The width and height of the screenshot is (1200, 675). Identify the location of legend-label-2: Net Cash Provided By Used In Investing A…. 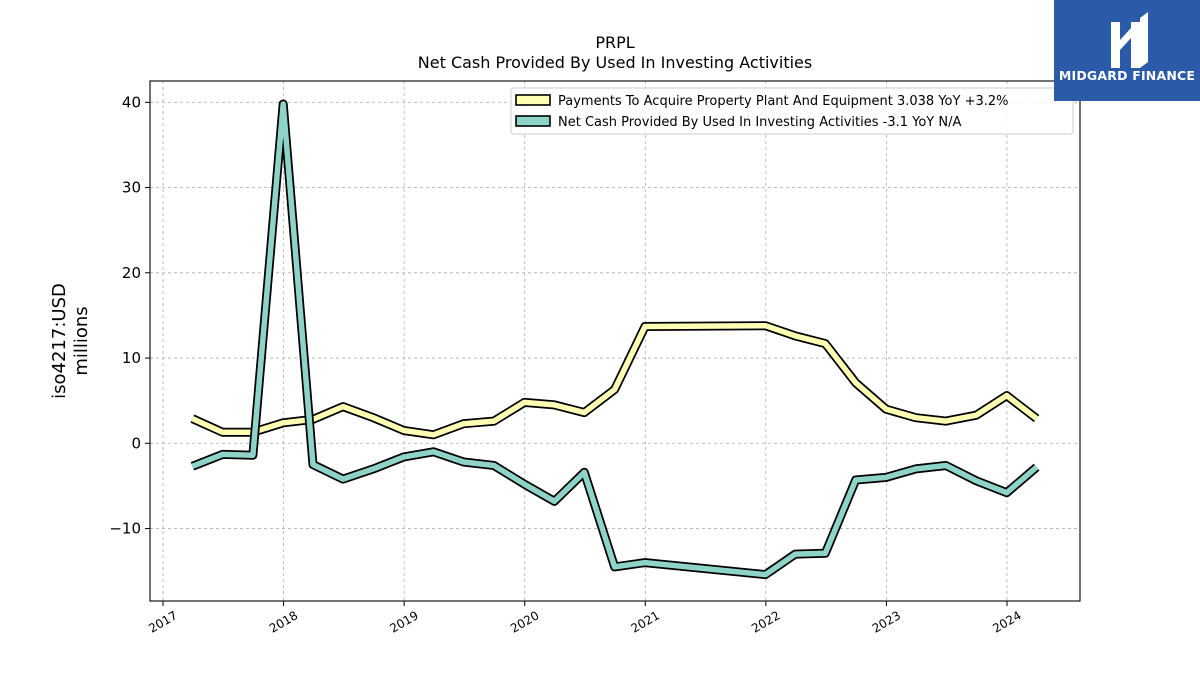
(759, 122).